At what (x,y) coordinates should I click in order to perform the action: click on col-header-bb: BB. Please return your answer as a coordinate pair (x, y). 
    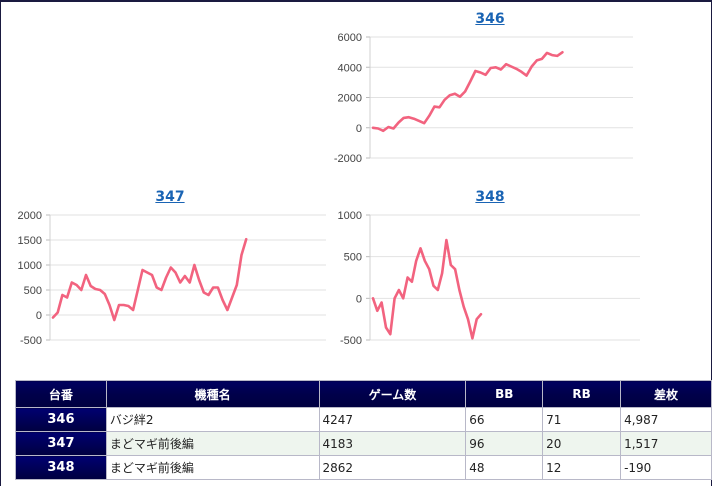
    Looking at the image, I should click on (504, 394).